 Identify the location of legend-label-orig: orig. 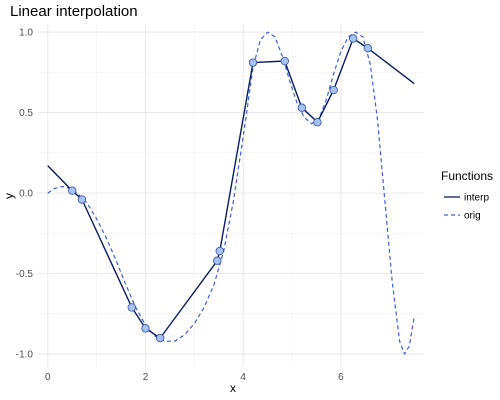
(472, 216).